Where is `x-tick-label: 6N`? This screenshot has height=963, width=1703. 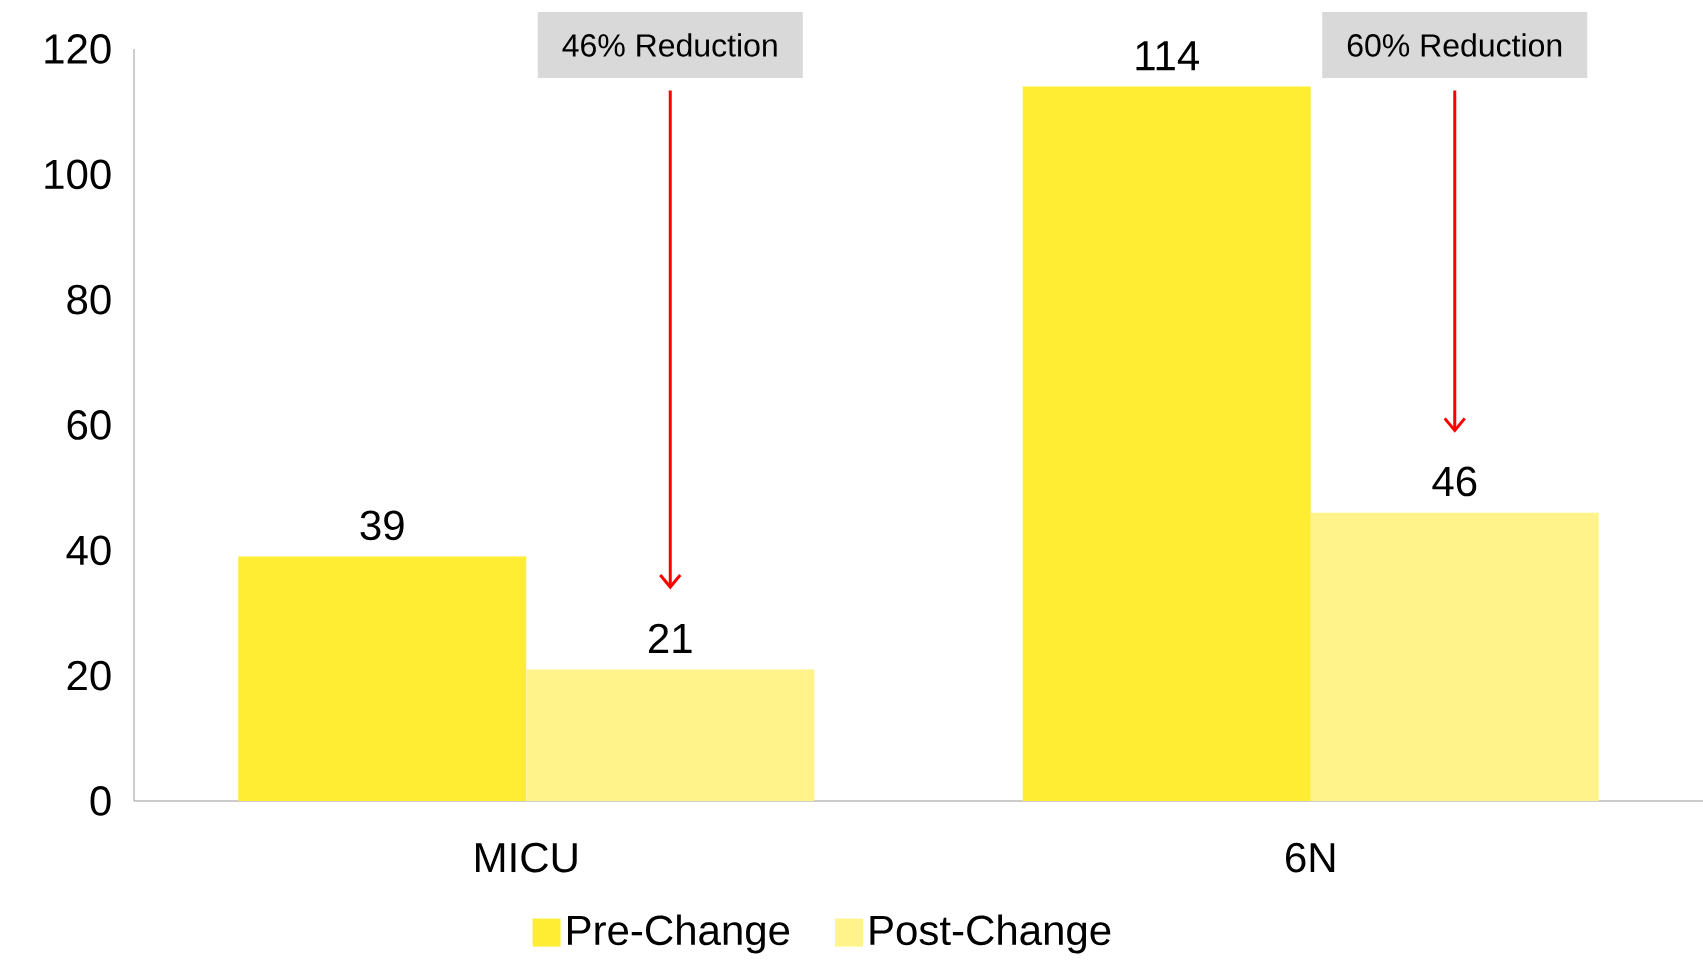 x-tick-label: 6N is located at coordinates (1310, 857).